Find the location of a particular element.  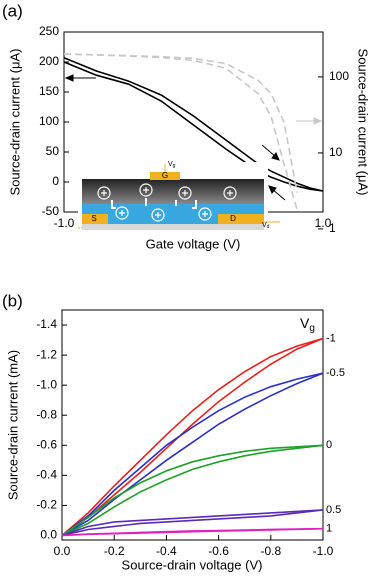

y-tick-label: 0 is located at coordinates (55, 181).